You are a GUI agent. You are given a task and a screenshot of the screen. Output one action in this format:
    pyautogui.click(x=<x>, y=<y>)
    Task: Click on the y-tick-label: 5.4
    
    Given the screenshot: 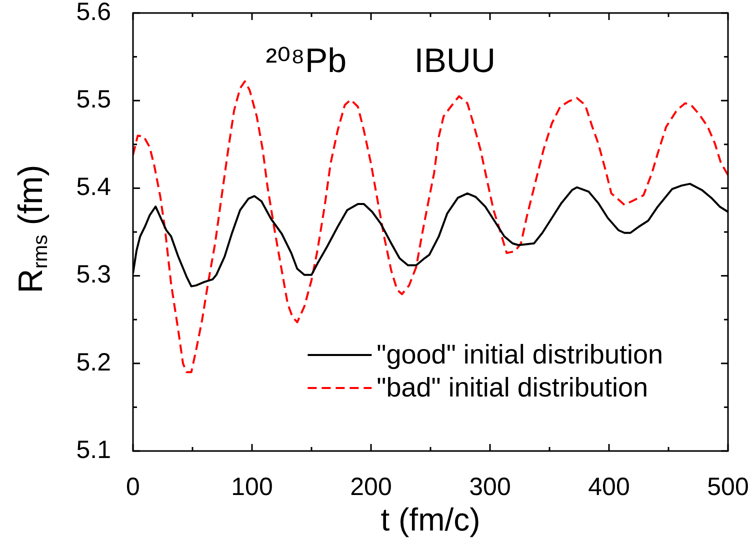 What is the action you would take?
    pyautogui.click(x=94, y=187)
    